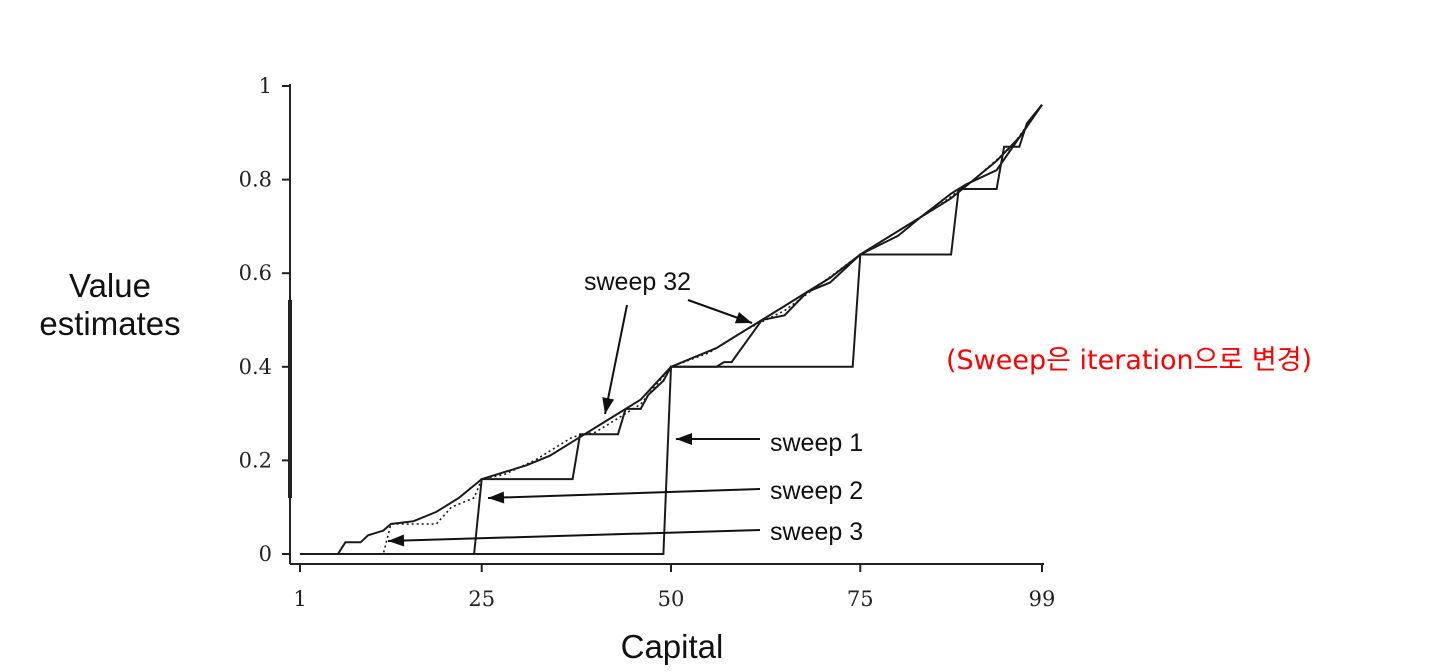  I want to click on annotation-sweep-3: sweep 3, so click(816, 532).